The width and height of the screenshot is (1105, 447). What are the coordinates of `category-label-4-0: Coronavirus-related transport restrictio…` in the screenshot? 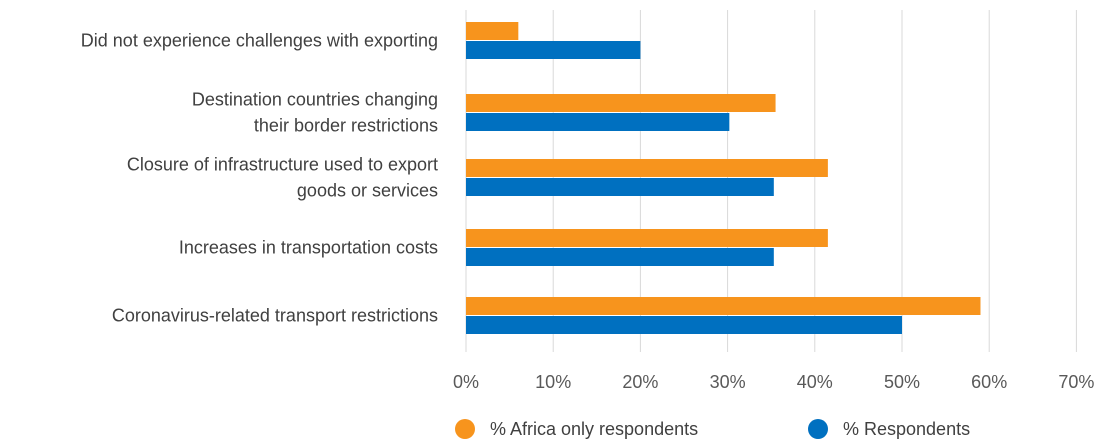 It's located at (275, 316).